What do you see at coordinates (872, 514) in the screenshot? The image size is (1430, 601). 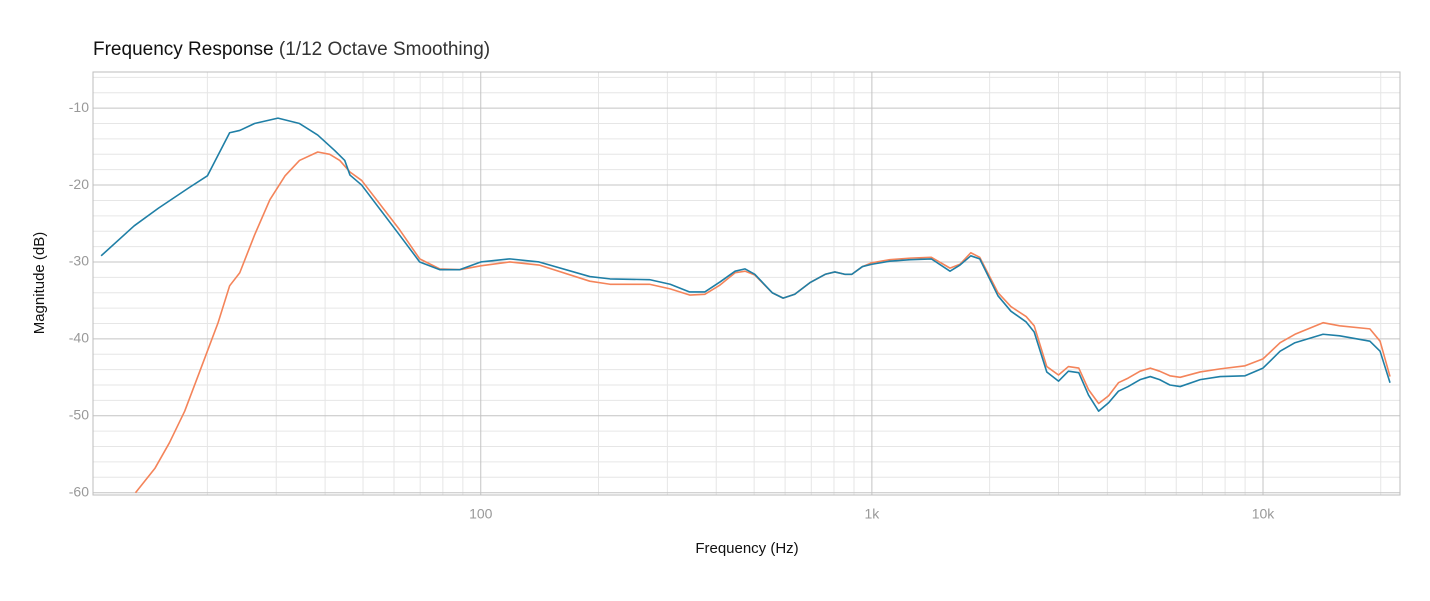 I see `x-tick-label: 1k` at bounding box center [872, 514].